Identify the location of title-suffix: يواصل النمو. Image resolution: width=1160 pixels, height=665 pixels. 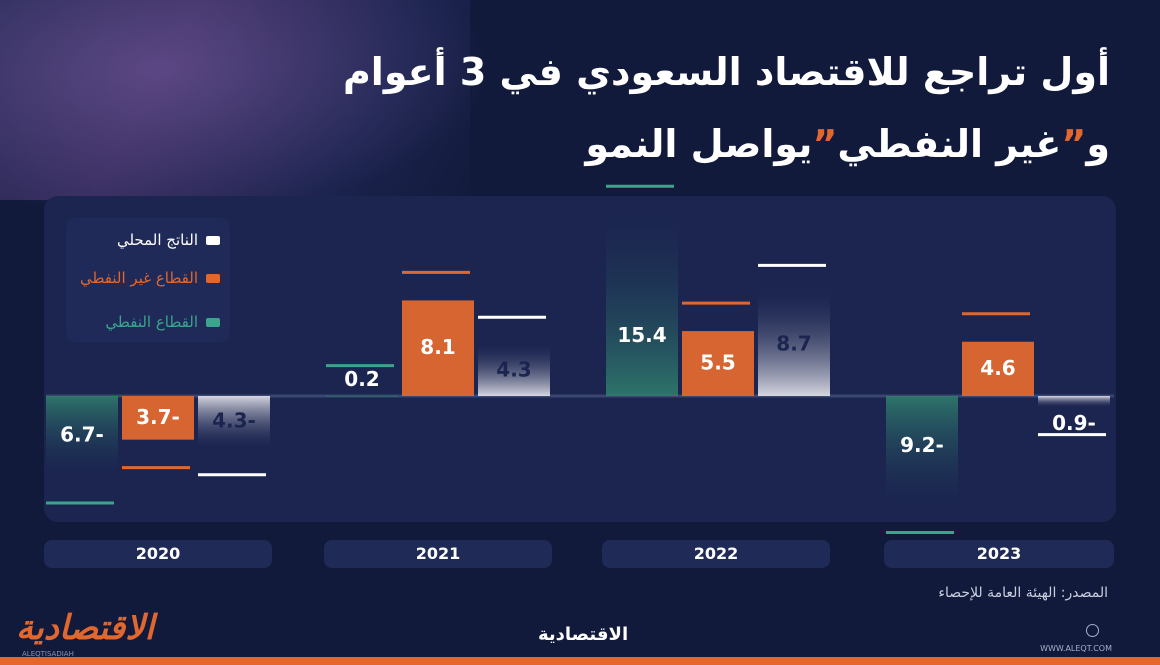
(699, 144).